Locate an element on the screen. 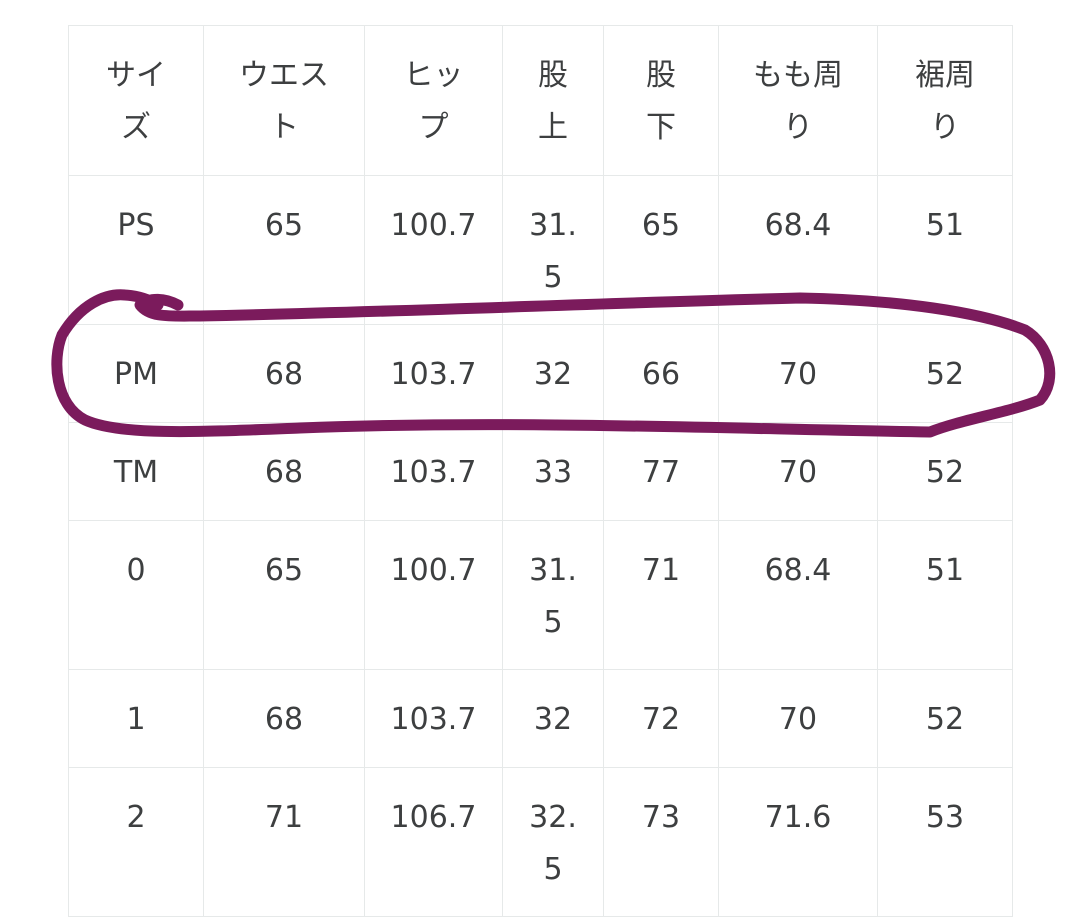  header-label: 股下 is located at coordinates (661, 101).